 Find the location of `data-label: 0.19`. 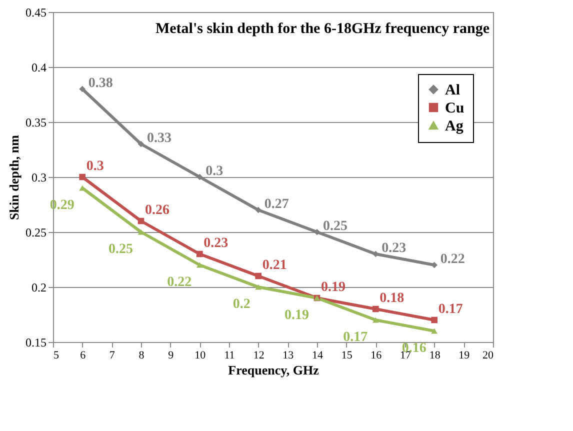

data-label: 0.19 is located at coordinates (296, 315).